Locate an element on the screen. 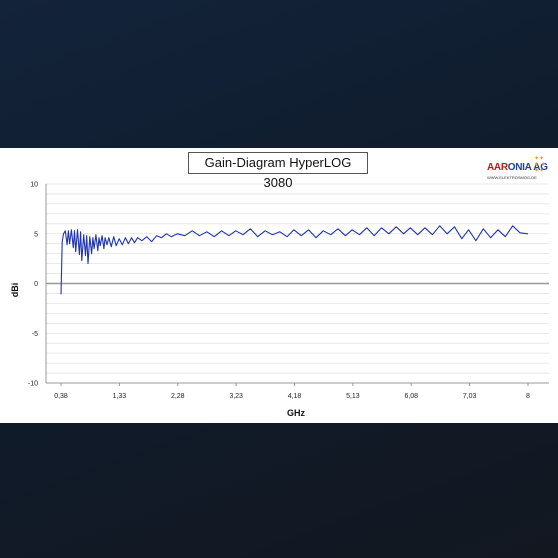 The image size is (558, 558). y-tick-label: -10 is located at coordinates (33, 384).